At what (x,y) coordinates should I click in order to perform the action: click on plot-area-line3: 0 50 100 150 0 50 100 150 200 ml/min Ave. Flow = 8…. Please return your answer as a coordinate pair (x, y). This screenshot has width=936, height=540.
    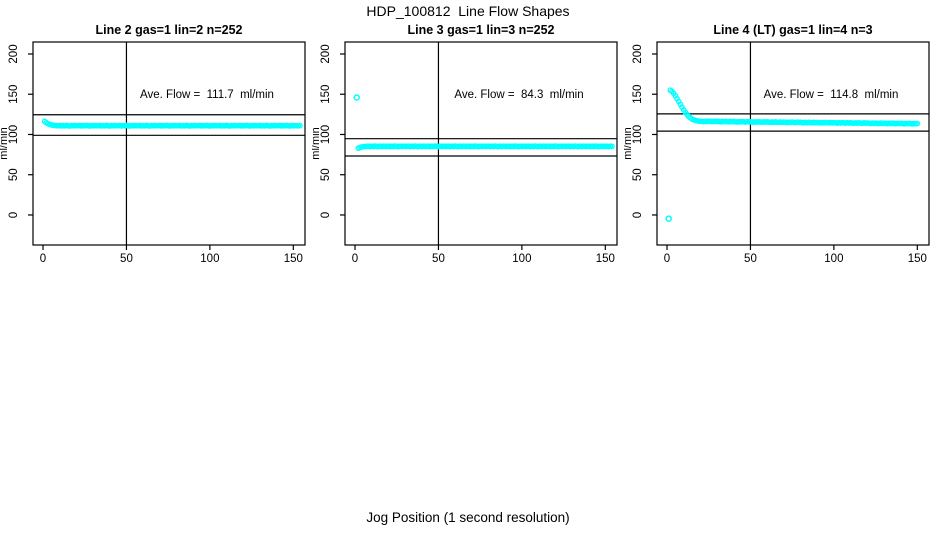
    Looking at the image, I should click on (465, 153).